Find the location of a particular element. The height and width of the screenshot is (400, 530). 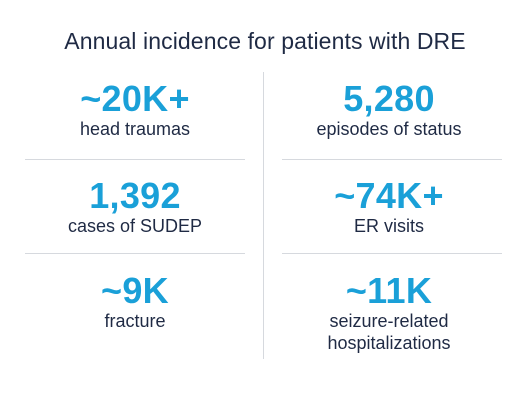

stat-hospitalizations: ~11K seizure-related hospitalizations is located at coordinates (389, 313).